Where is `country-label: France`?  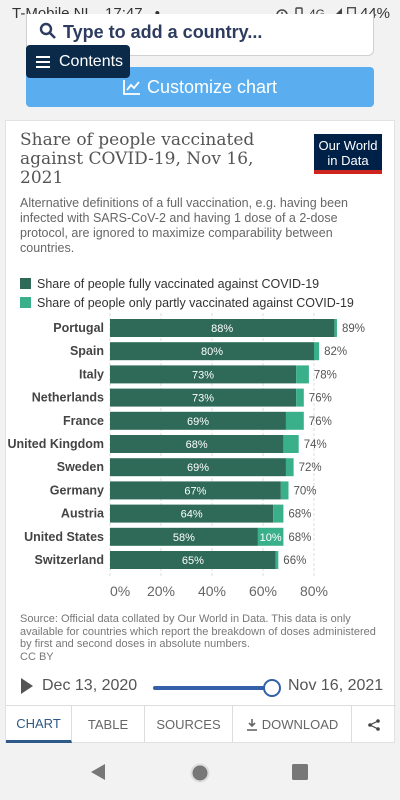 country-label: France is located at coordinates (83, 421).